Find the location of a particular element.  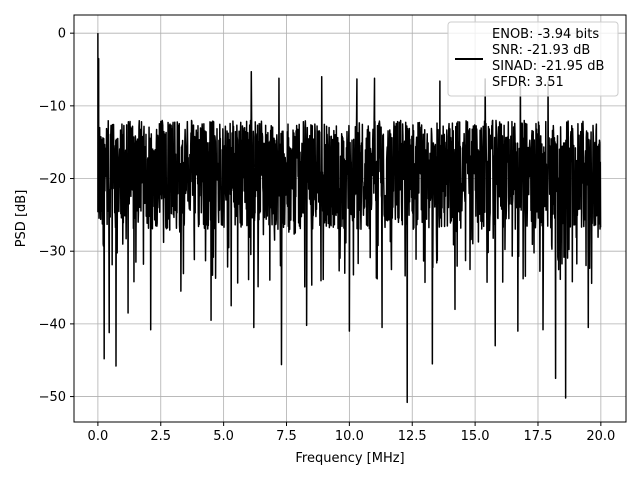

legend-box is located at coordinates (533, 59).